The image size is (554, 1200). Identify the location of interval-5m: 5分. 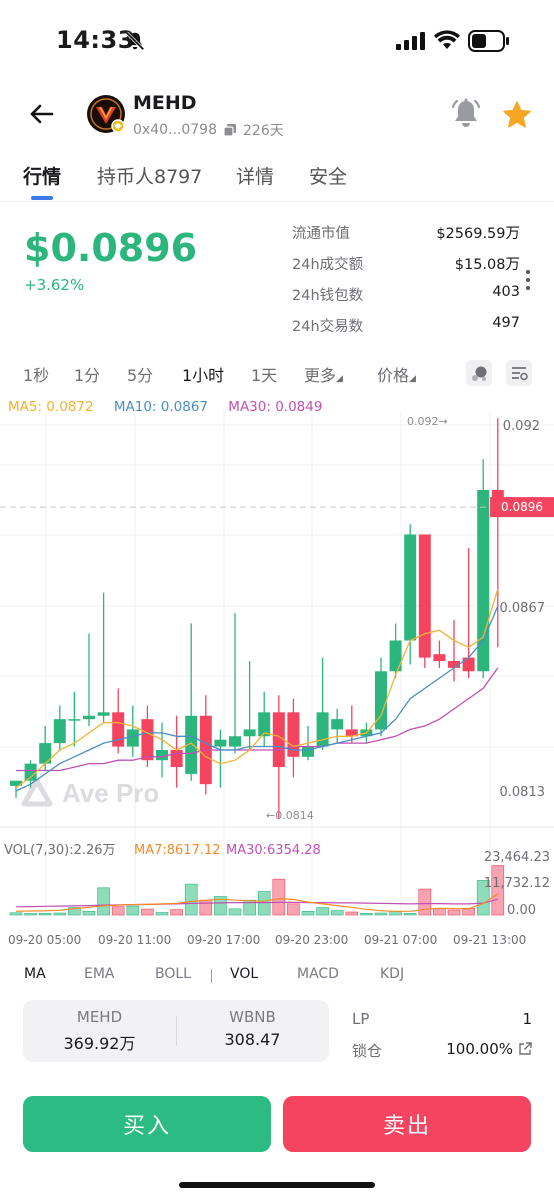
(140, 375).